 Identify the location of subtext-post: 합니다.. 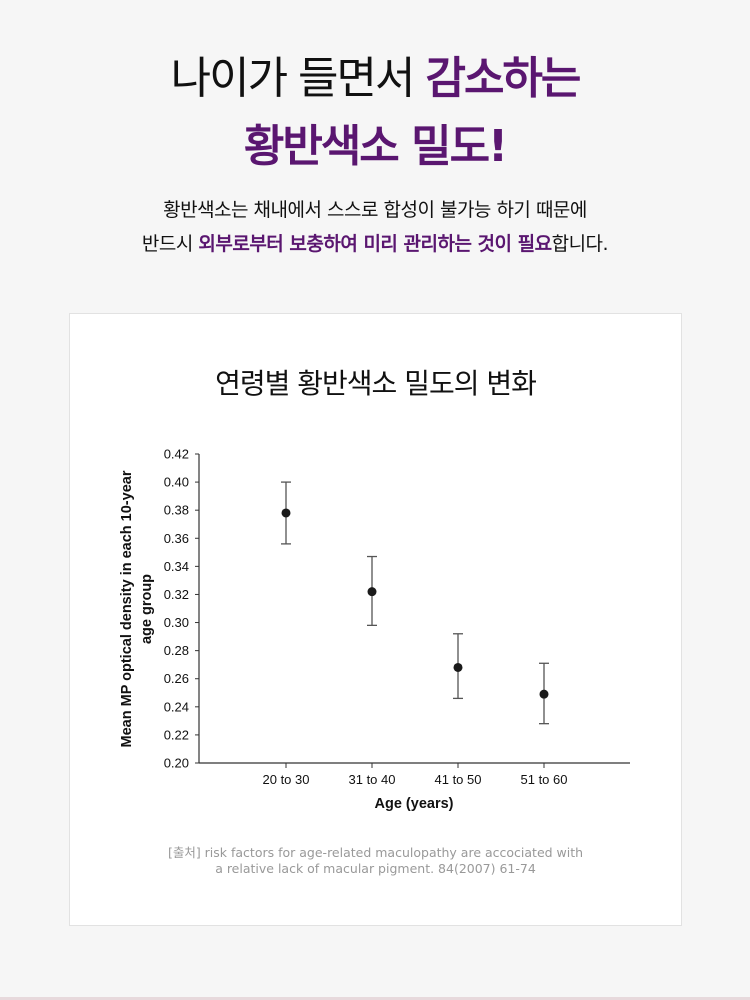
(580, 244).